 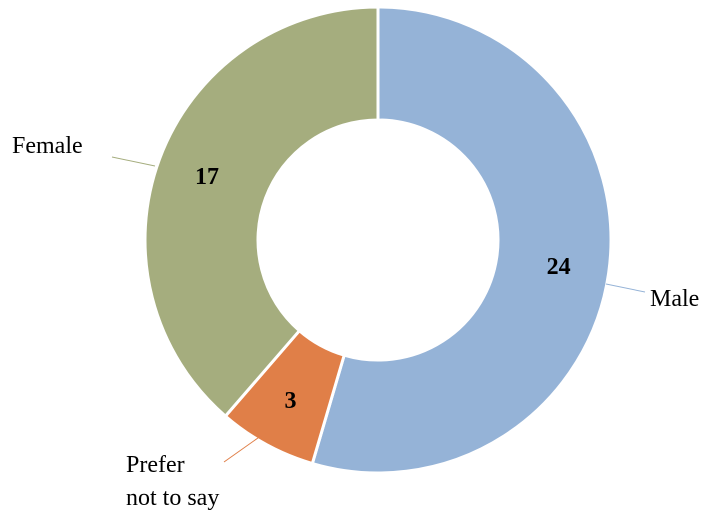 I want to click on category-label-prefer-not-to-say: Prefer not to say, so click(x=172, y=481).